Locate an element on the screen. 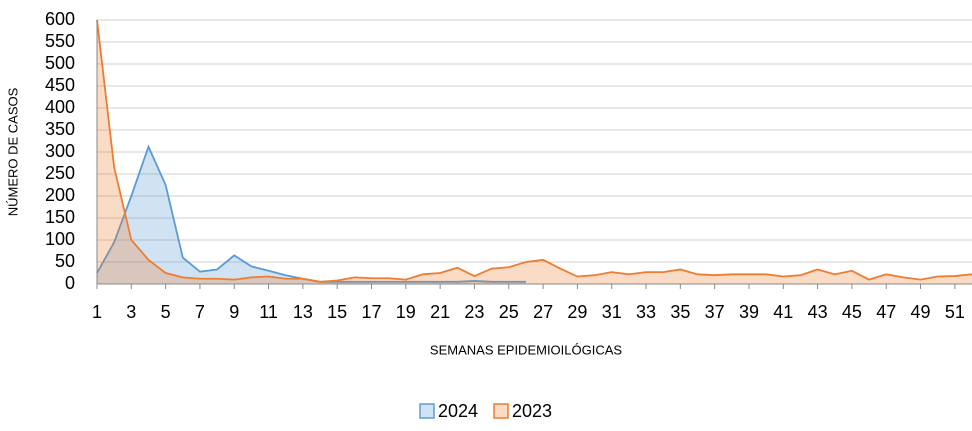 This screenshot has height=431, width=972. legend-label: 2024 is located at coordinates (458, 411).